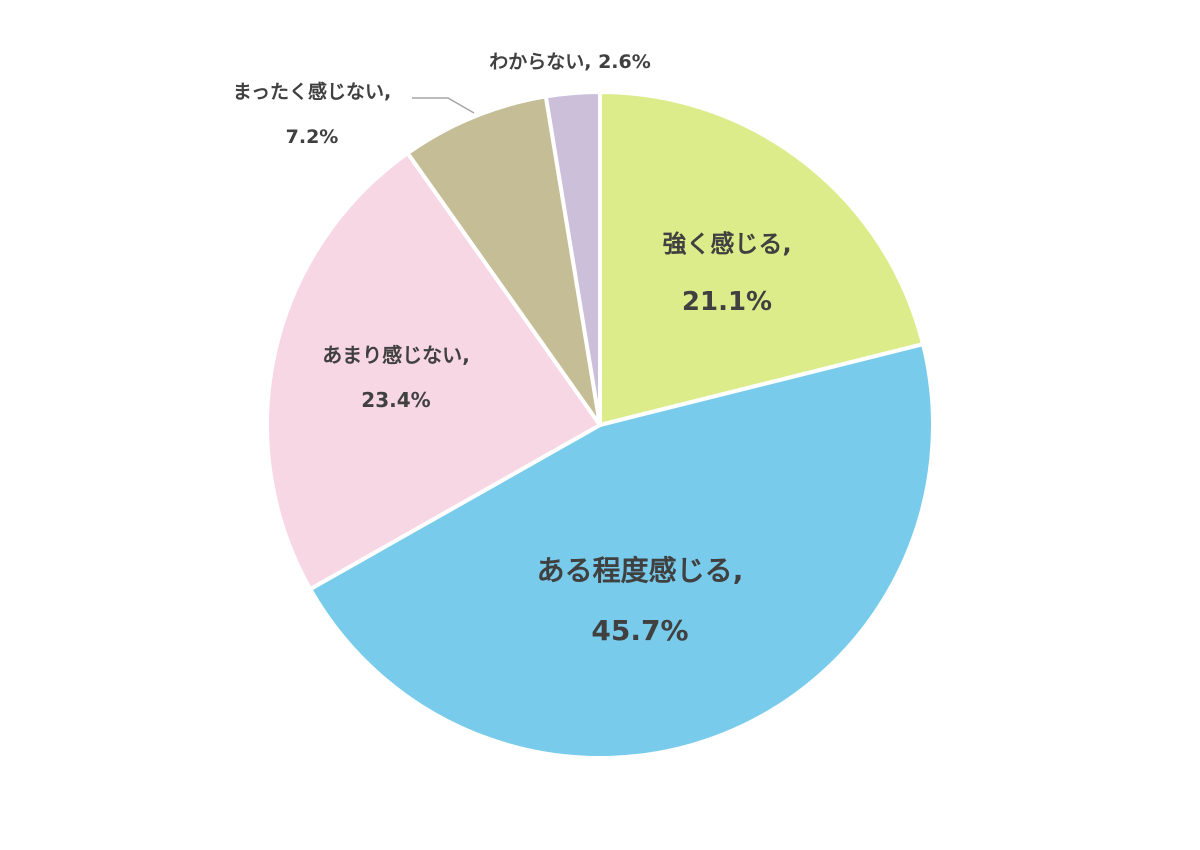 This screenshot has width=1200, height=850. Describe the element at coordinates (640, 570) in the screenshot. I see `label-somewhat: ある程度感じる,` at that location.